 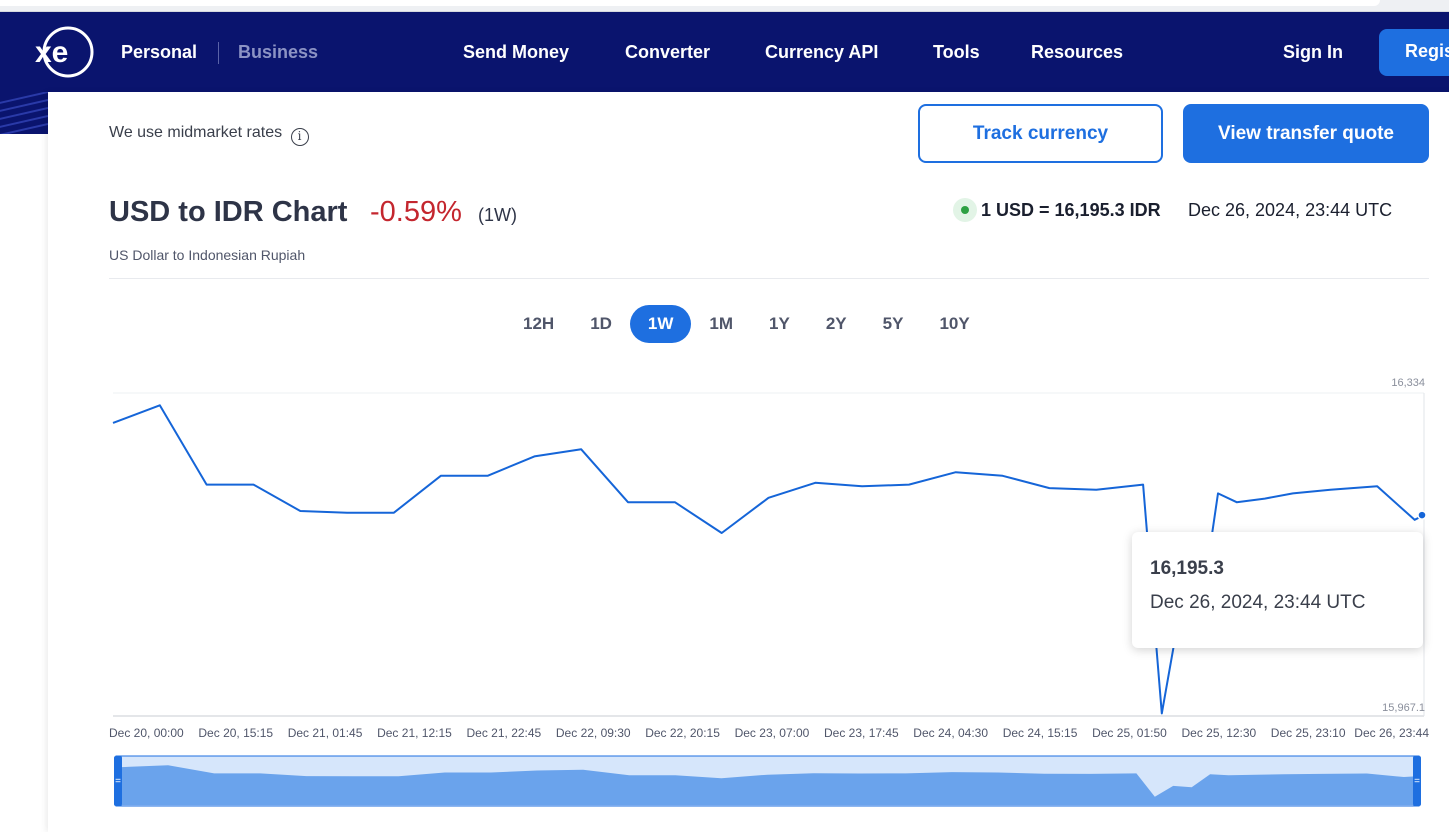 I want to click on range-selector: 12H 1D 1W 1M 1Y 2Y 5Y 10Y, so click(x=746, y=324).